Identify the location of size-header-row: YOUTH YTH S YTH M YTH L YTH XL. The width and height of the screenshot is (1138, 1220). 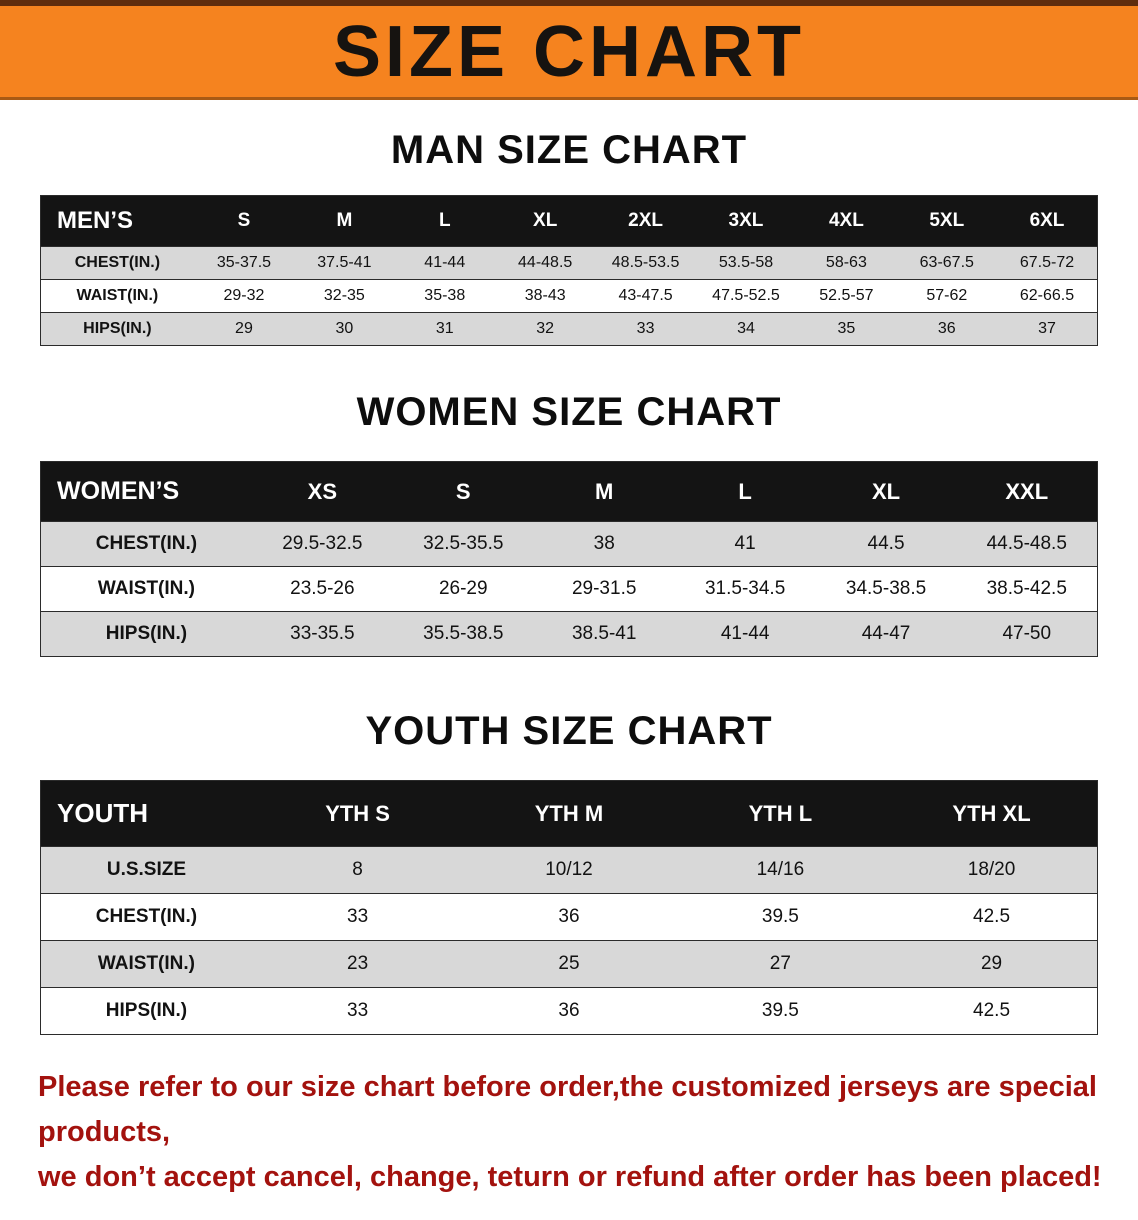
(569, 813).